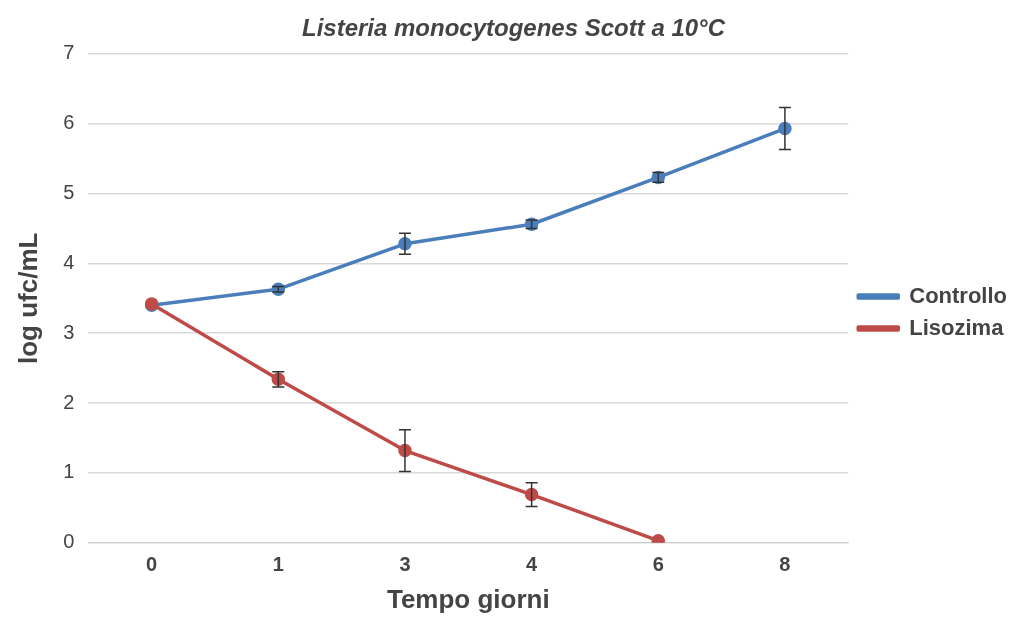 The height and width of the screenshot is (630, 1027). What do you see at coordinates (69, 401) in the screenshot?
I see `y-tick-label: 2` at bounding box center [69, 401].